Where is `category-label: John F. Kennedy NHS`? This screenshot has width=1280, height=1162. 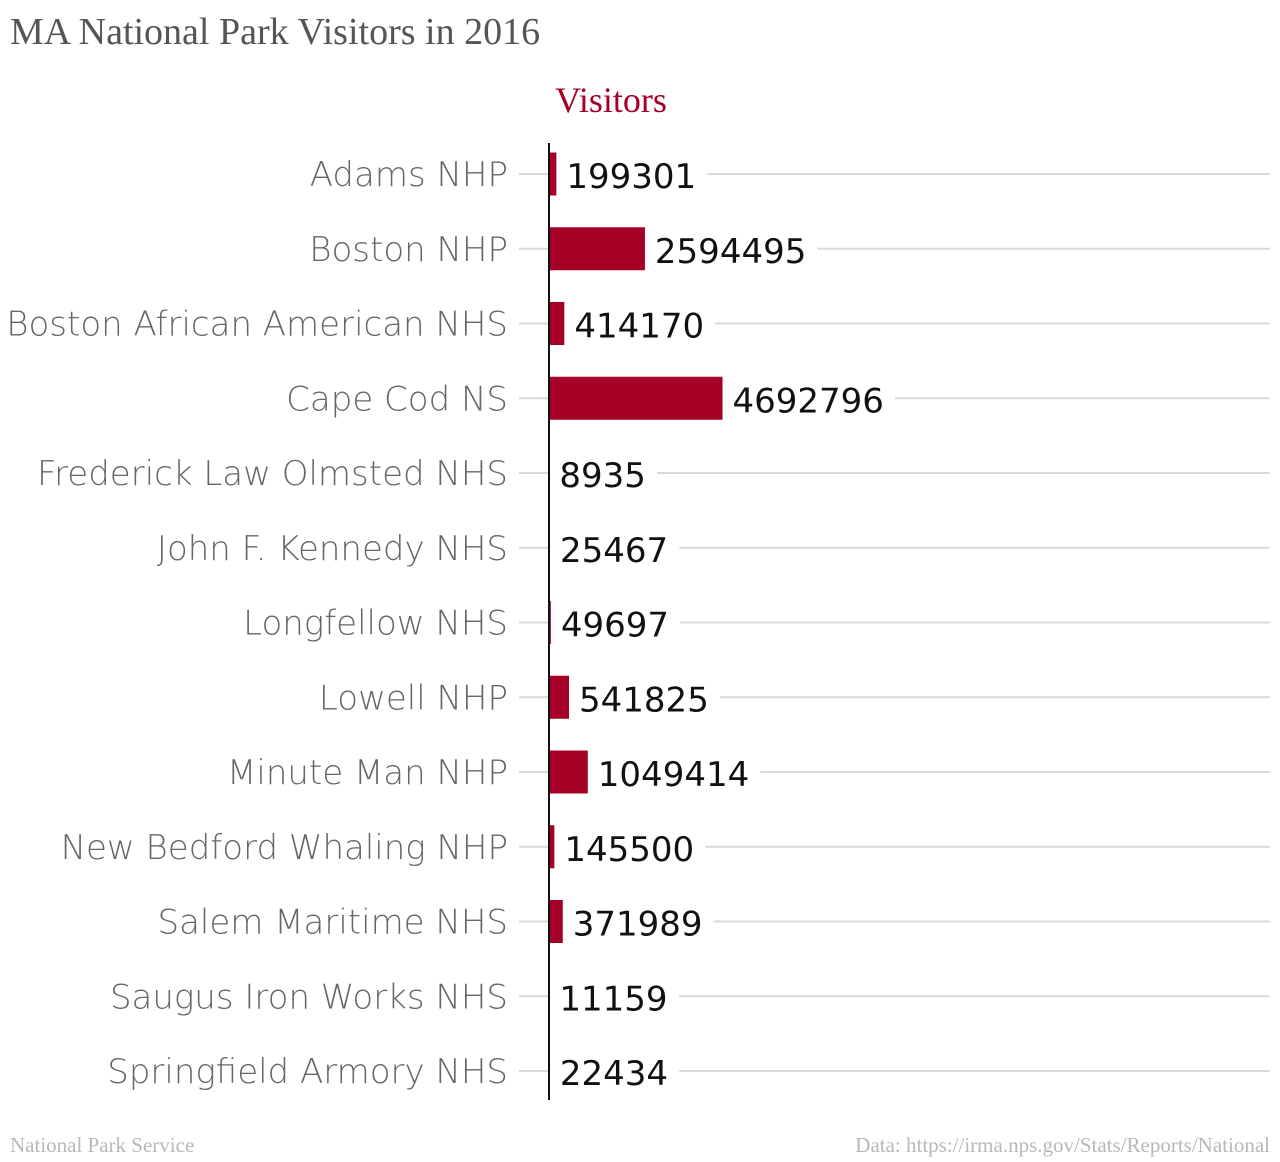 category-label: John F. Kennedy NHS is located at coordinates (332, 549).